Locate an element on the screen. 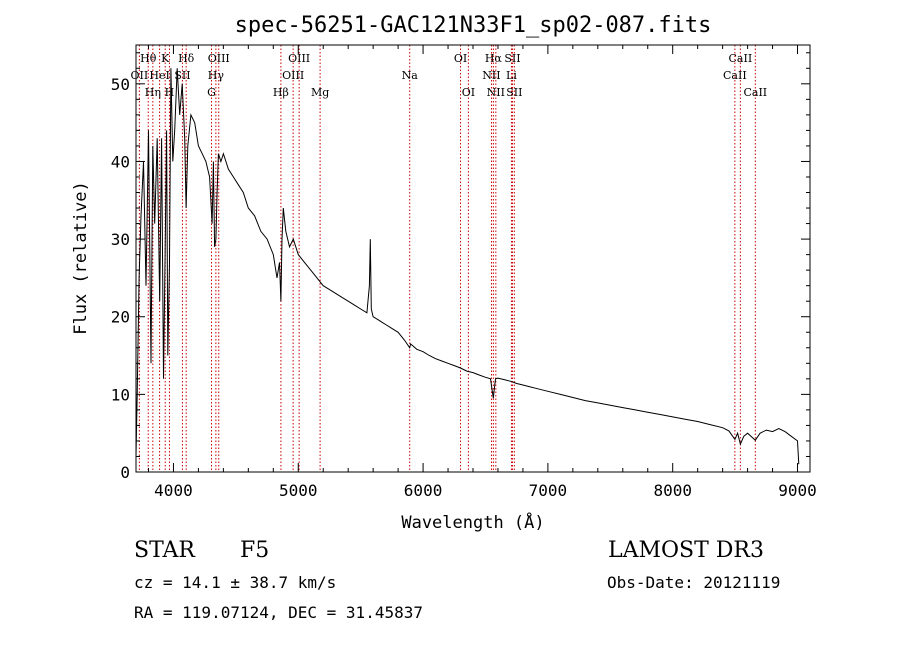 The height and width of the screenshot is (649, 900). y-tick-label: 40 is located at coordinates (120, 161).